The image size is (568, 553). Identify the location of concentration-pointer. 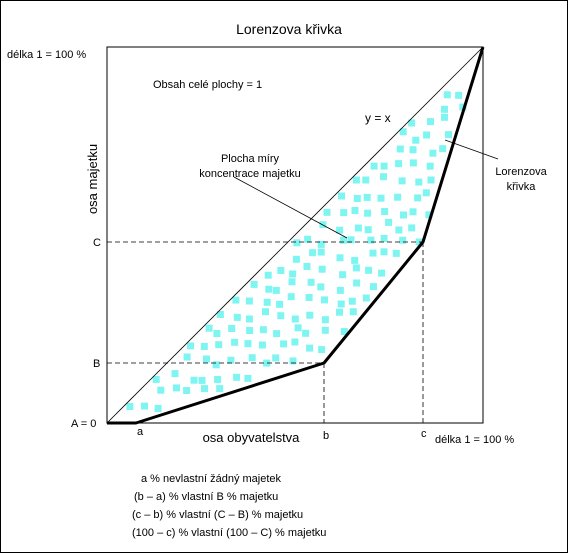
(290, 207).